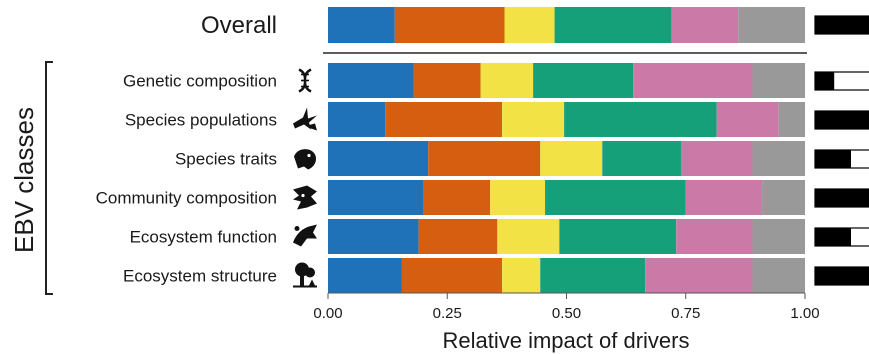  Describe the element at coordinates (305, 159) in the screenshot. I see `bird-head-icon` at that location.